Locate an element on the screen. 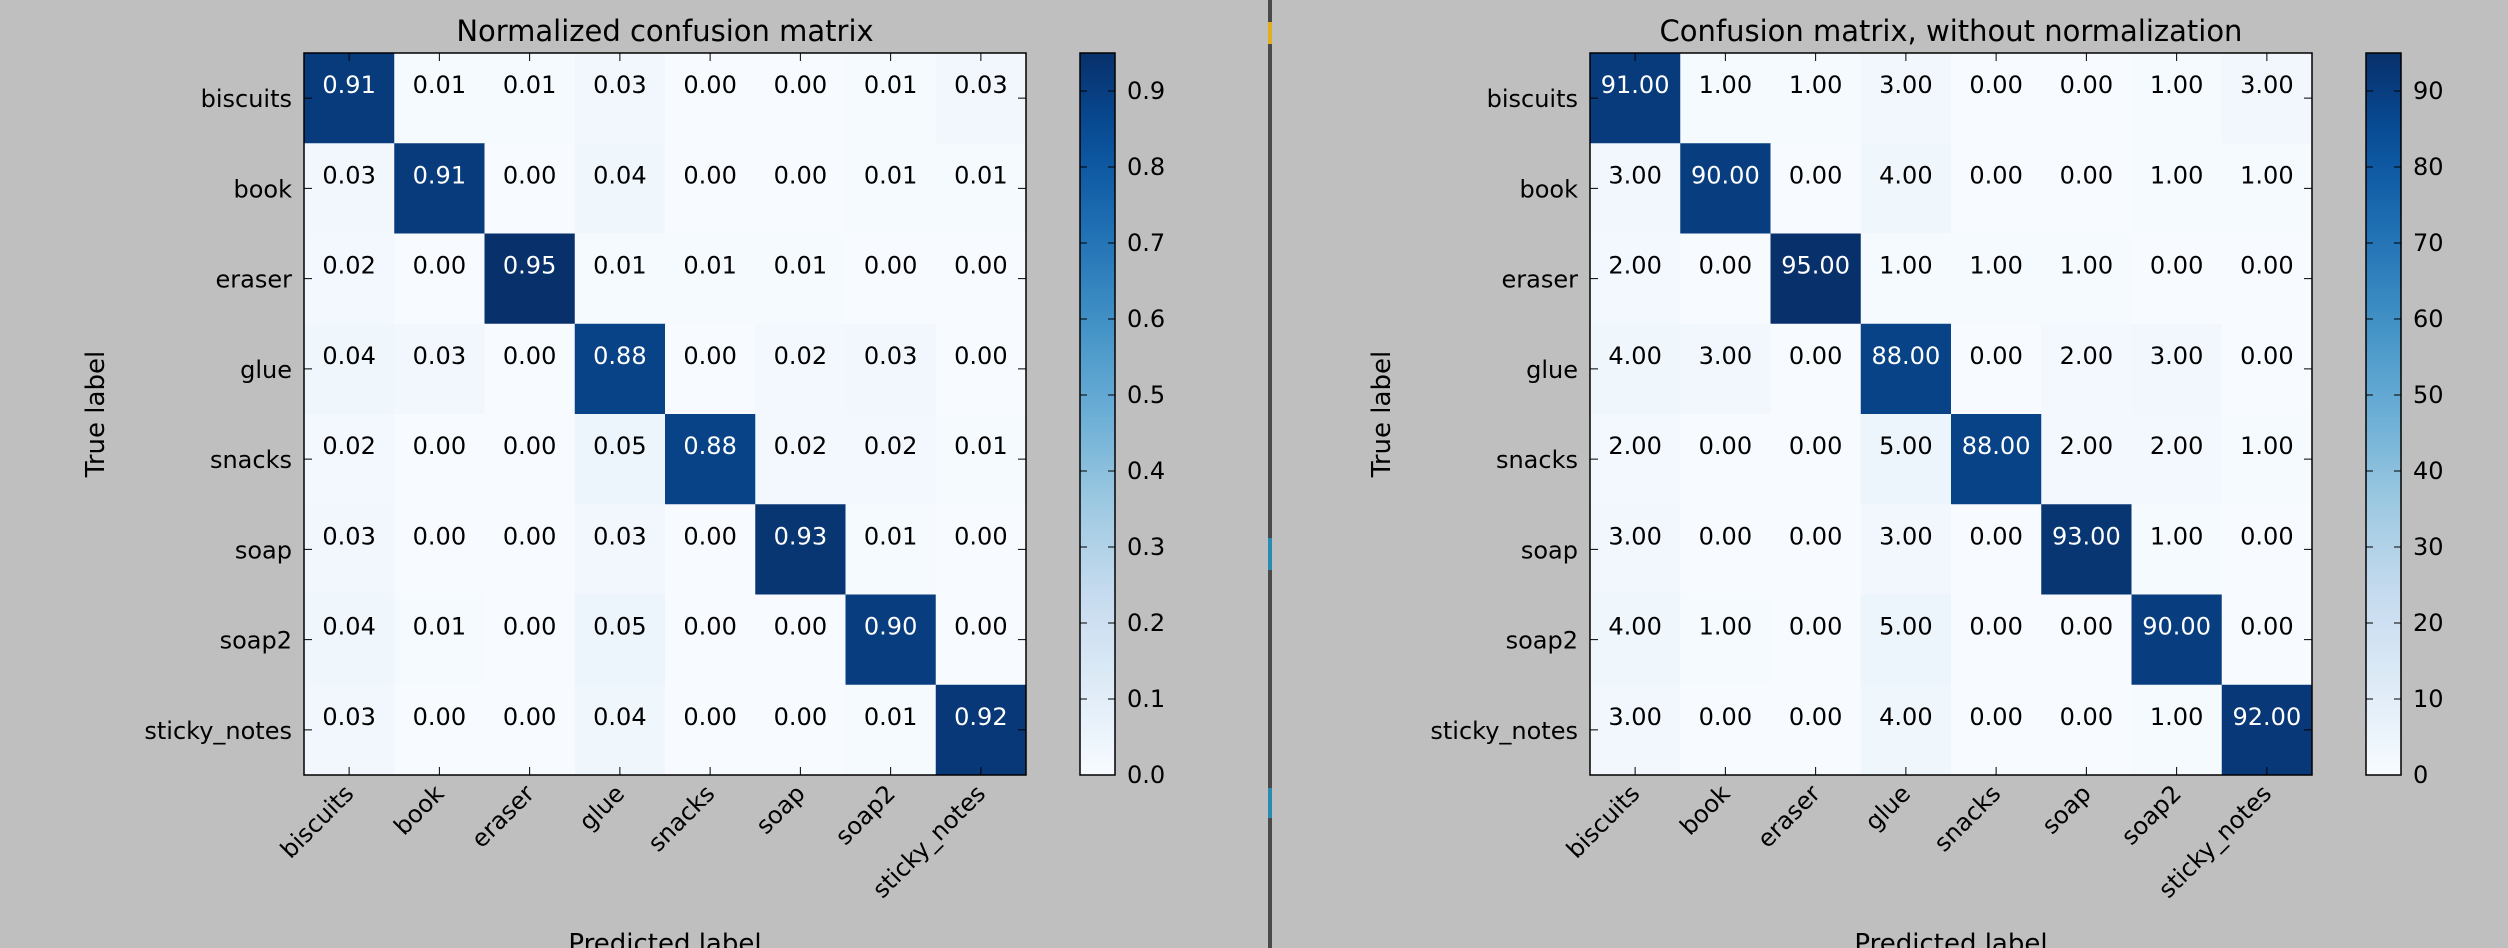 This screenshot has width=2508, height=948. y-axis-label: True label is located at coordinates (1382, 414).